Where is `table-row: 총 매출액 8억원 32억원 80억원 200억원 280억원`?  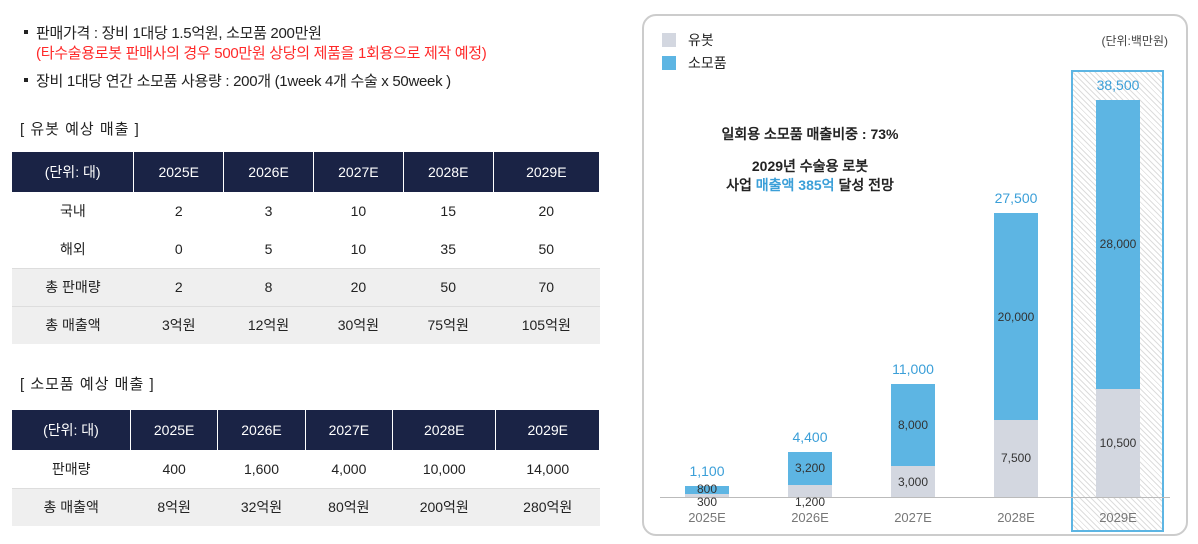 table-row: 총 매출액 8억원 32억원 80억원 200억원 280억원 is located at coordinates (306, 506).